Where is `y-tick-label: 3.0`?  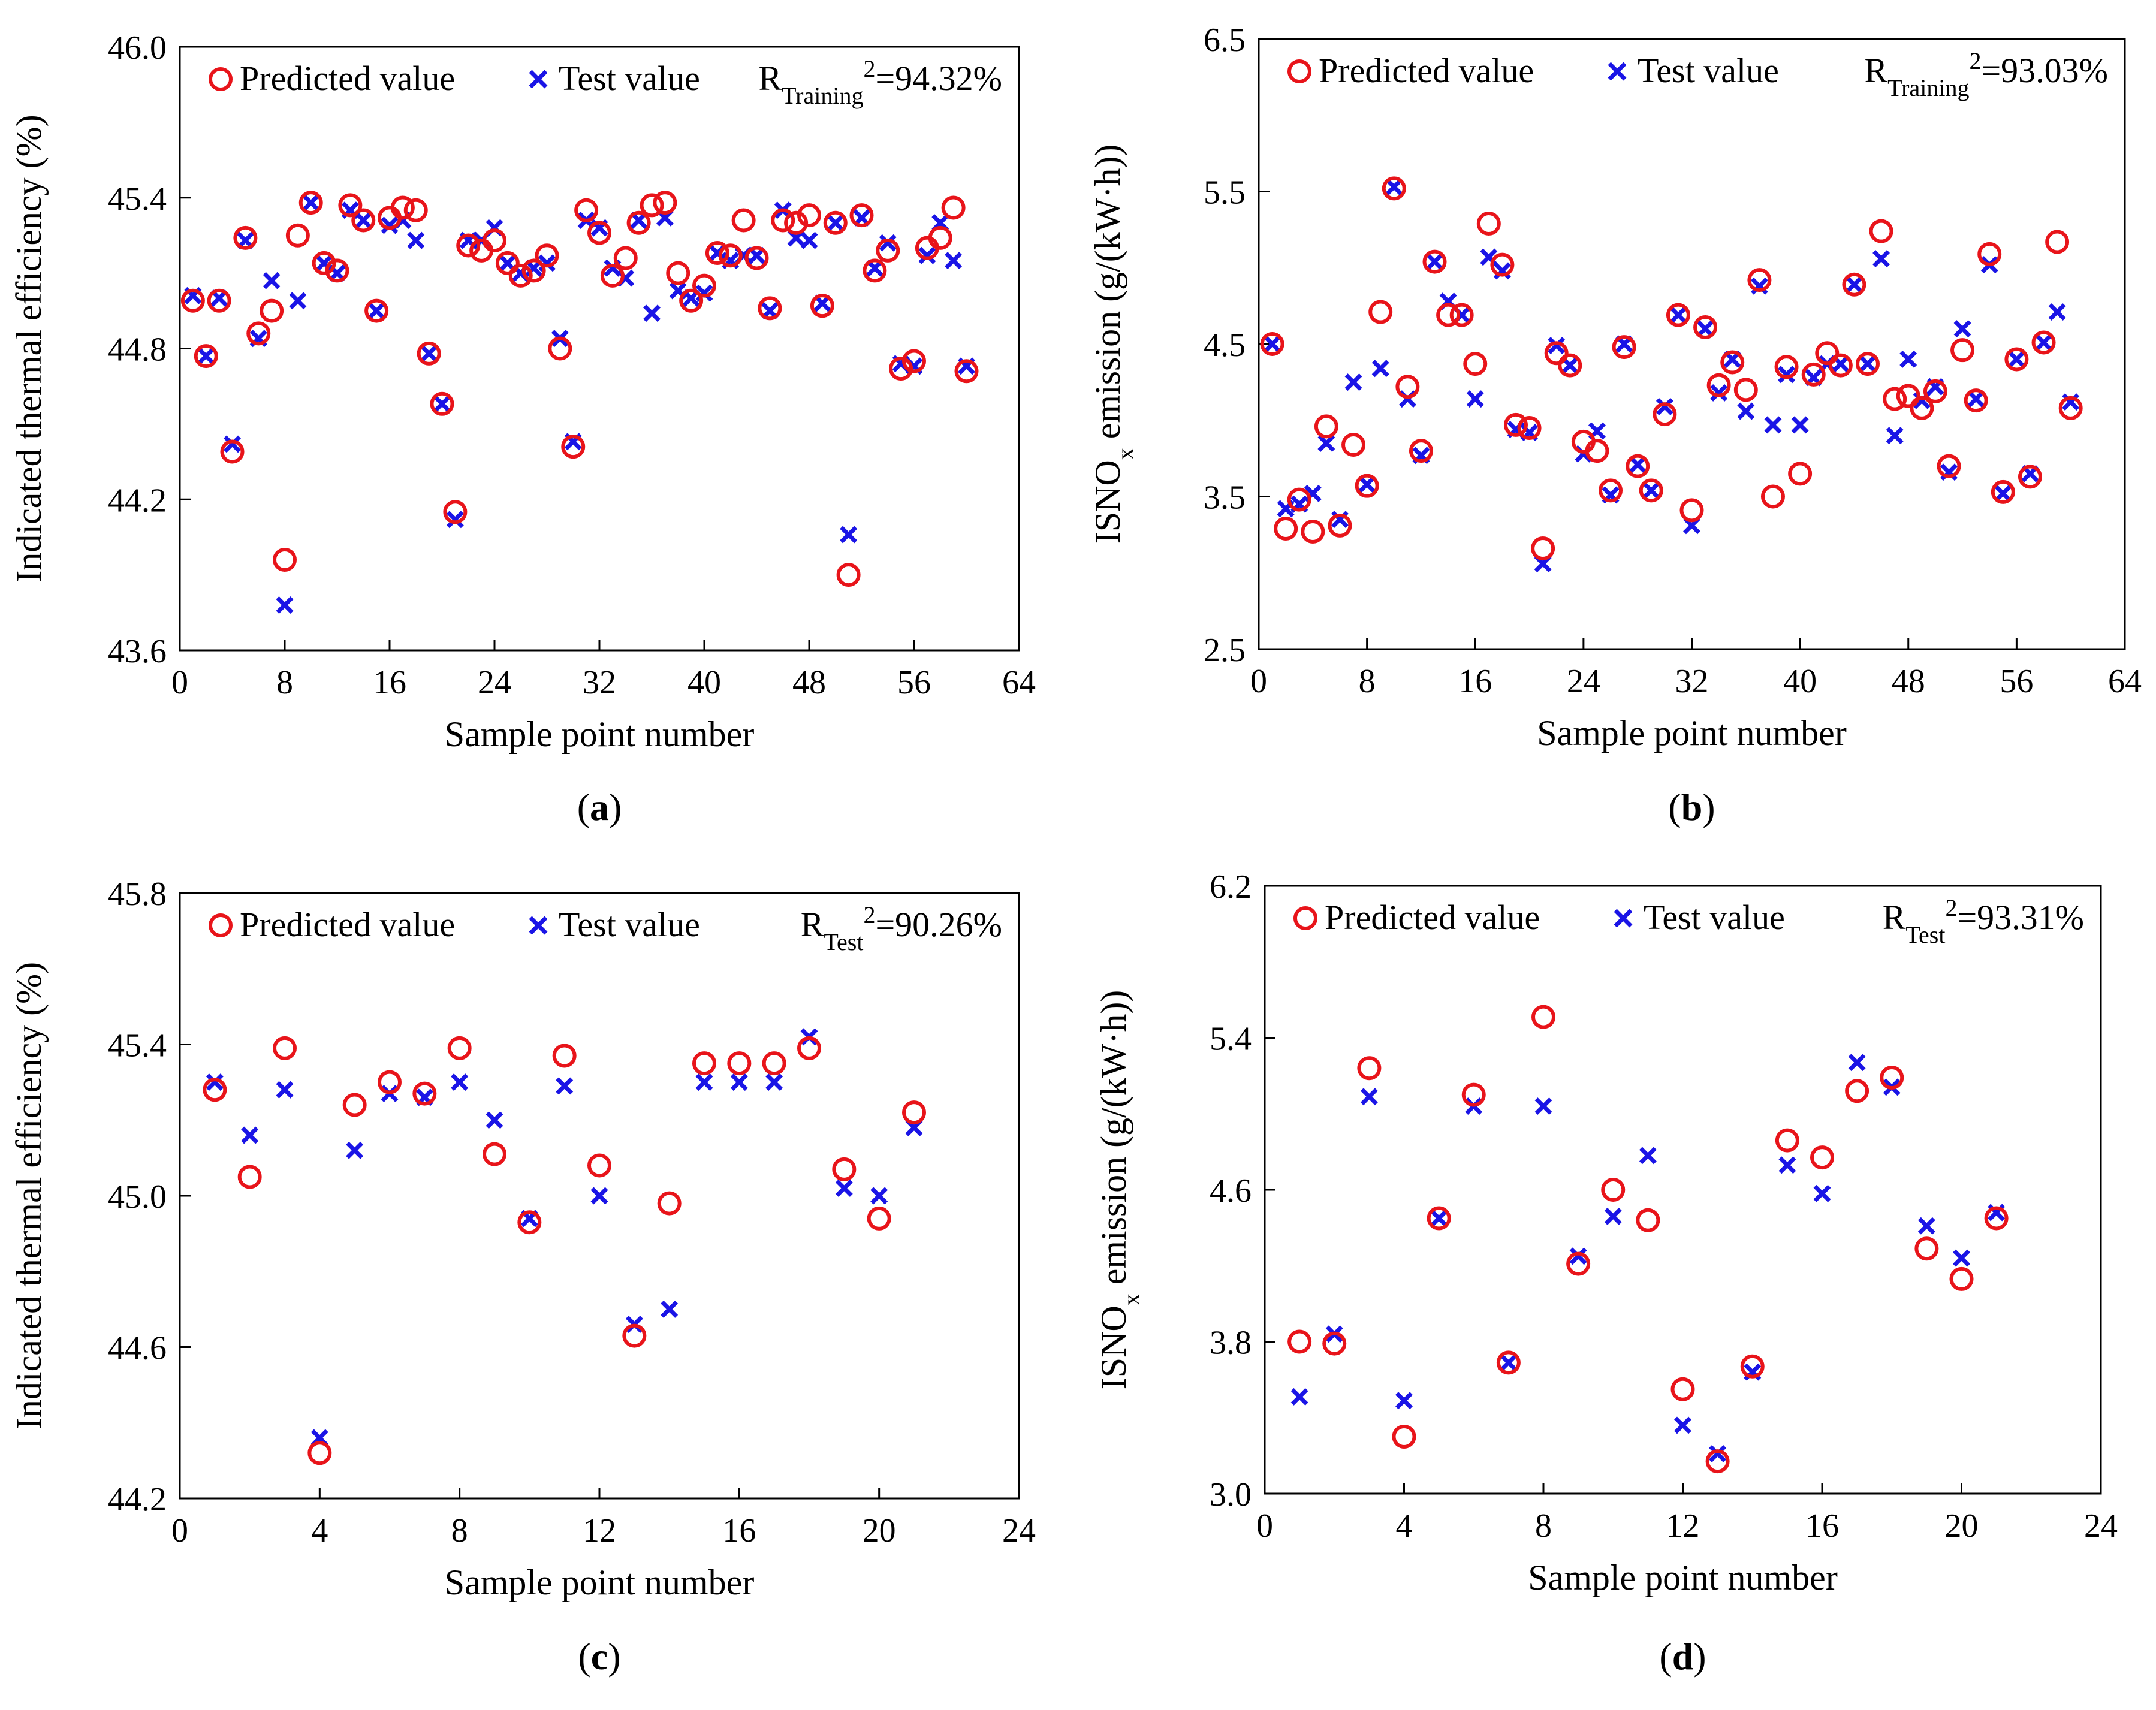 y-tick-label: 3.0 is located at coordinates (1231, 1495).